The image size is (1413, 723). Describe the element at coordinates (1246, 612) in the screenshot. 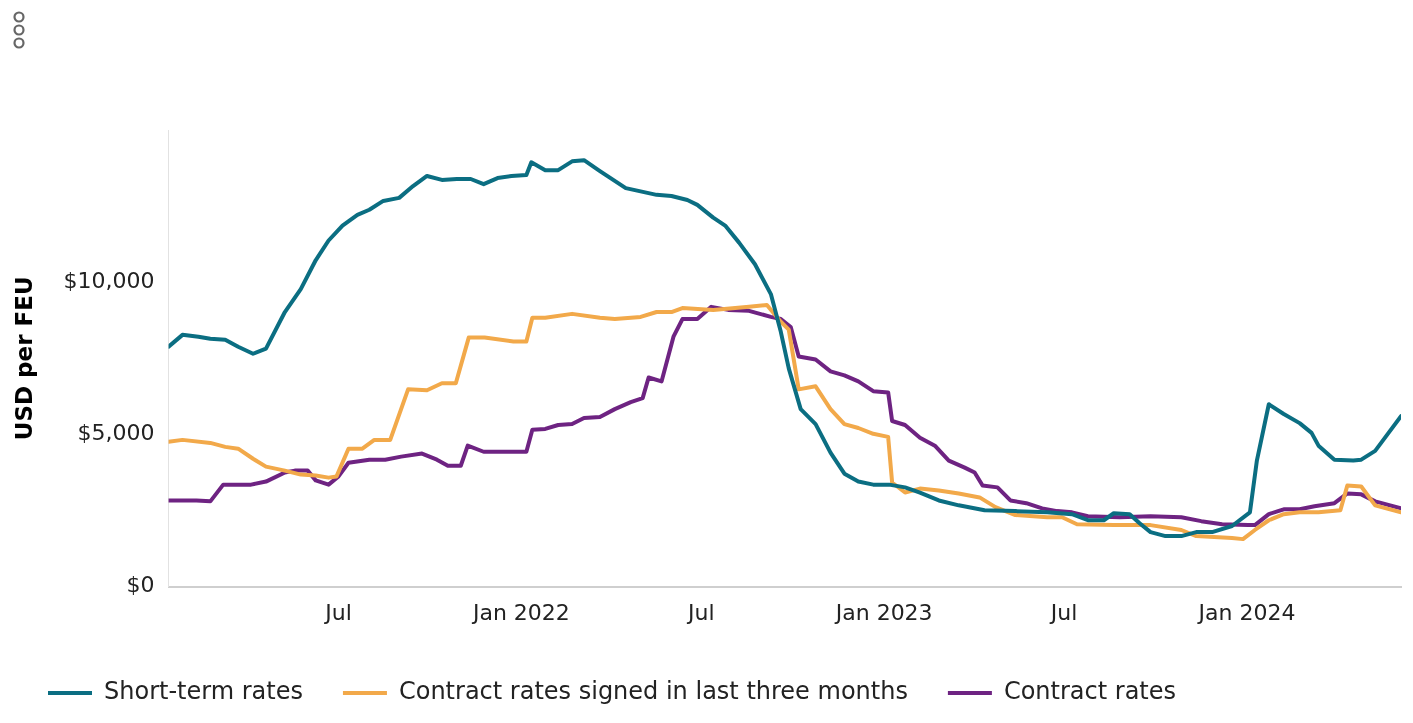

I see `x-tick-label: Jan 2024` at that location.